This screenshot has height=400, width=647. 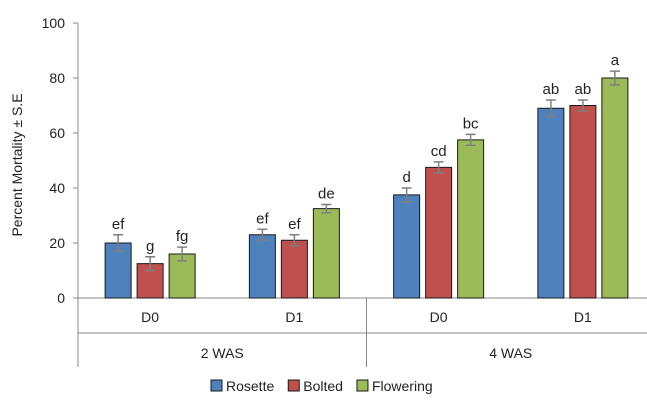 I want to click on y-axis-label: Percent Mortality ± S.E, so click(x=17, y=164).